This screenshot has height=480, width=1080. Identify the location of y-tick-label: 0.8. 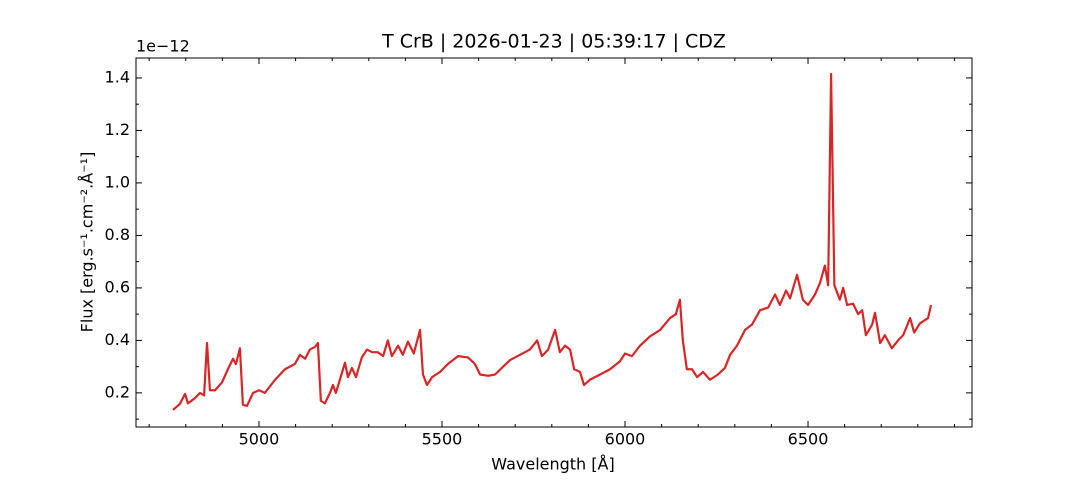
(117, 234).